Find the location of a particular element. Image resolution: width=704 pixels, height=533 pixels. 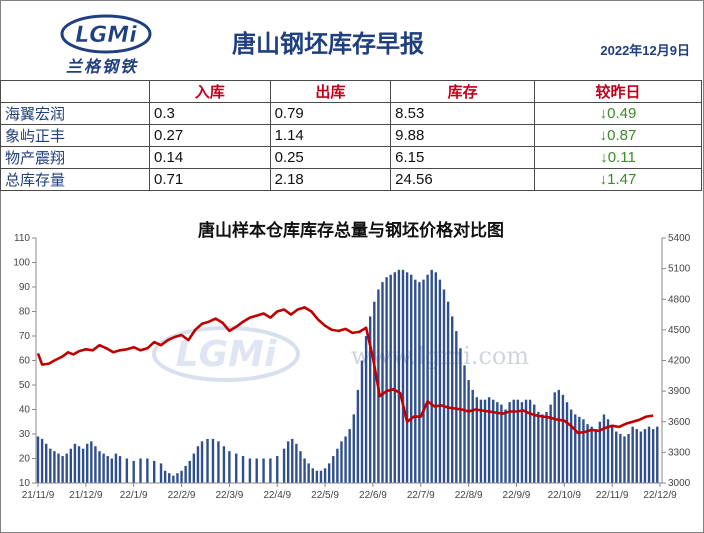

right-tick-label: 3000 is located at coordinates (679, 483).